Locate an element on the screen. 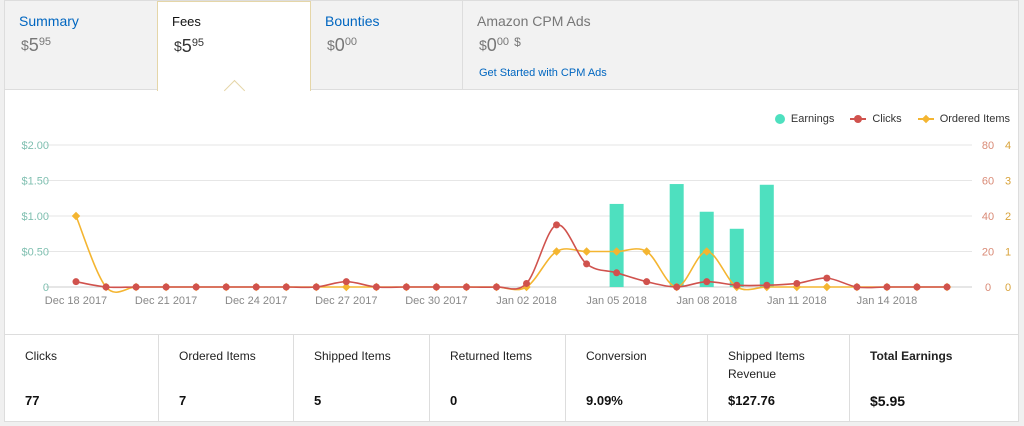 This screenshot has height=426, width=1024. stat-returned-items: Returned Items 0 is located at coordinates (498, 378).